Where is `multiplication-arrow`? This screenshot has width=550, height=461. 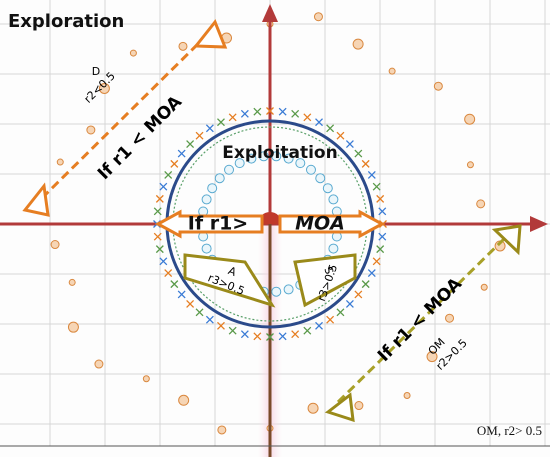 multiplication-arrow is located at coordinates (421, 320).